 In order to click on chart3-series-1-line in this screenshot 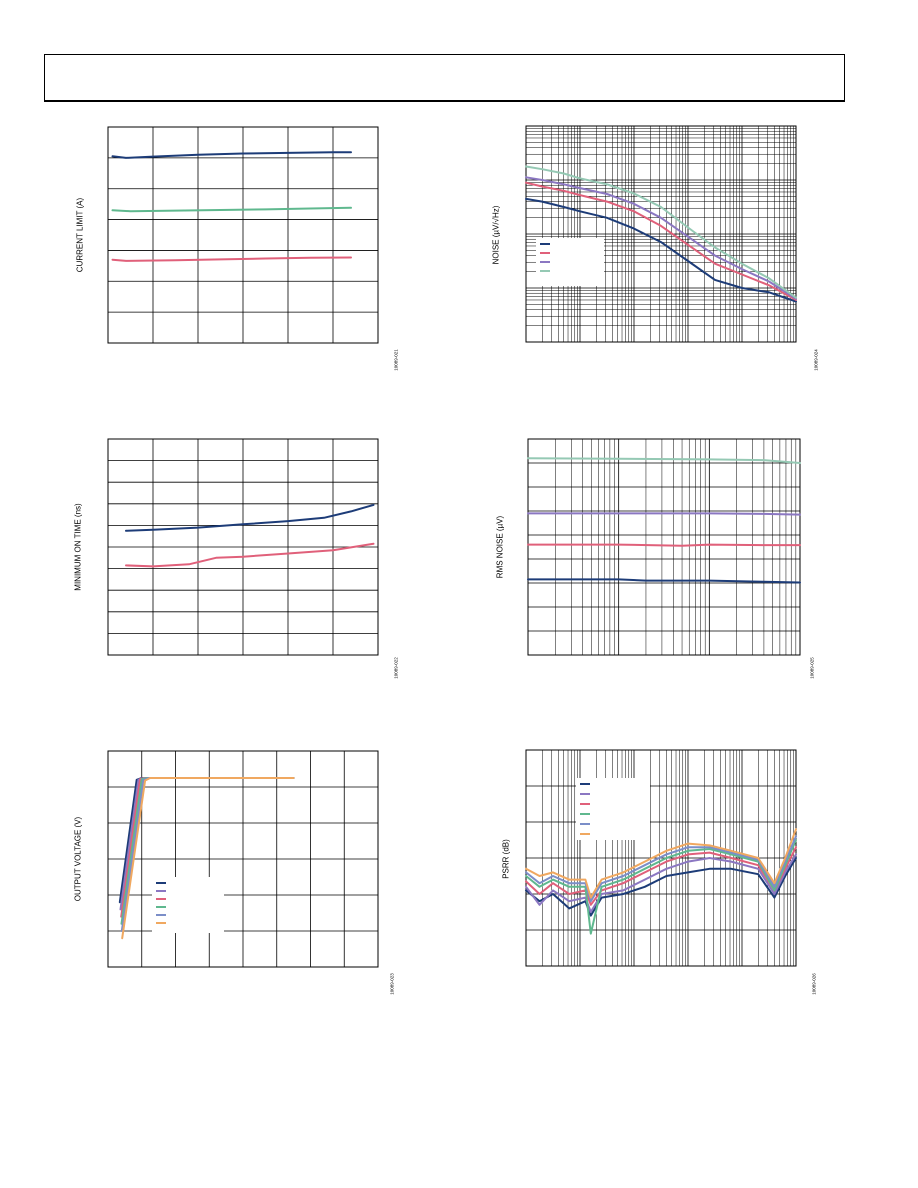, I will do `click(250, 517)`.